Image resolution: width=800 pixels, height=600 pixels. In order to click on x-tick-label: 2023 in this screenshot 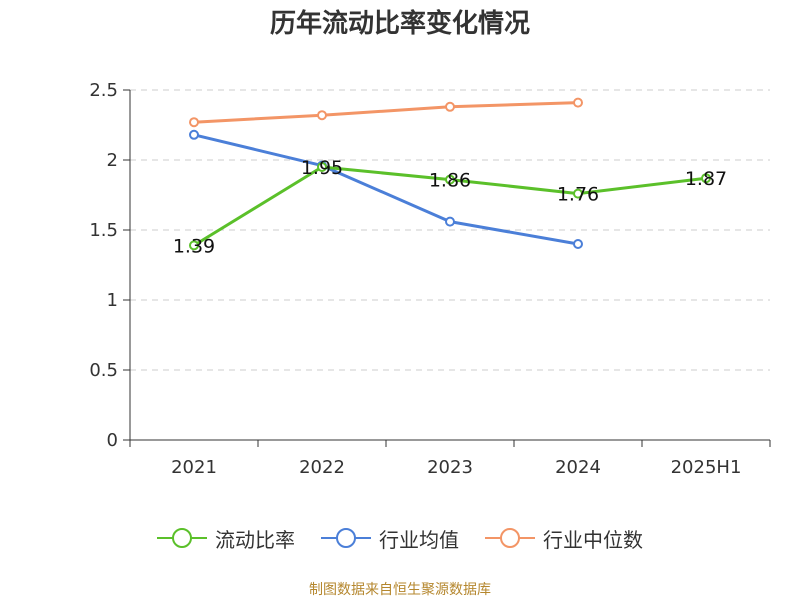, I will do `click(450, 467)`.